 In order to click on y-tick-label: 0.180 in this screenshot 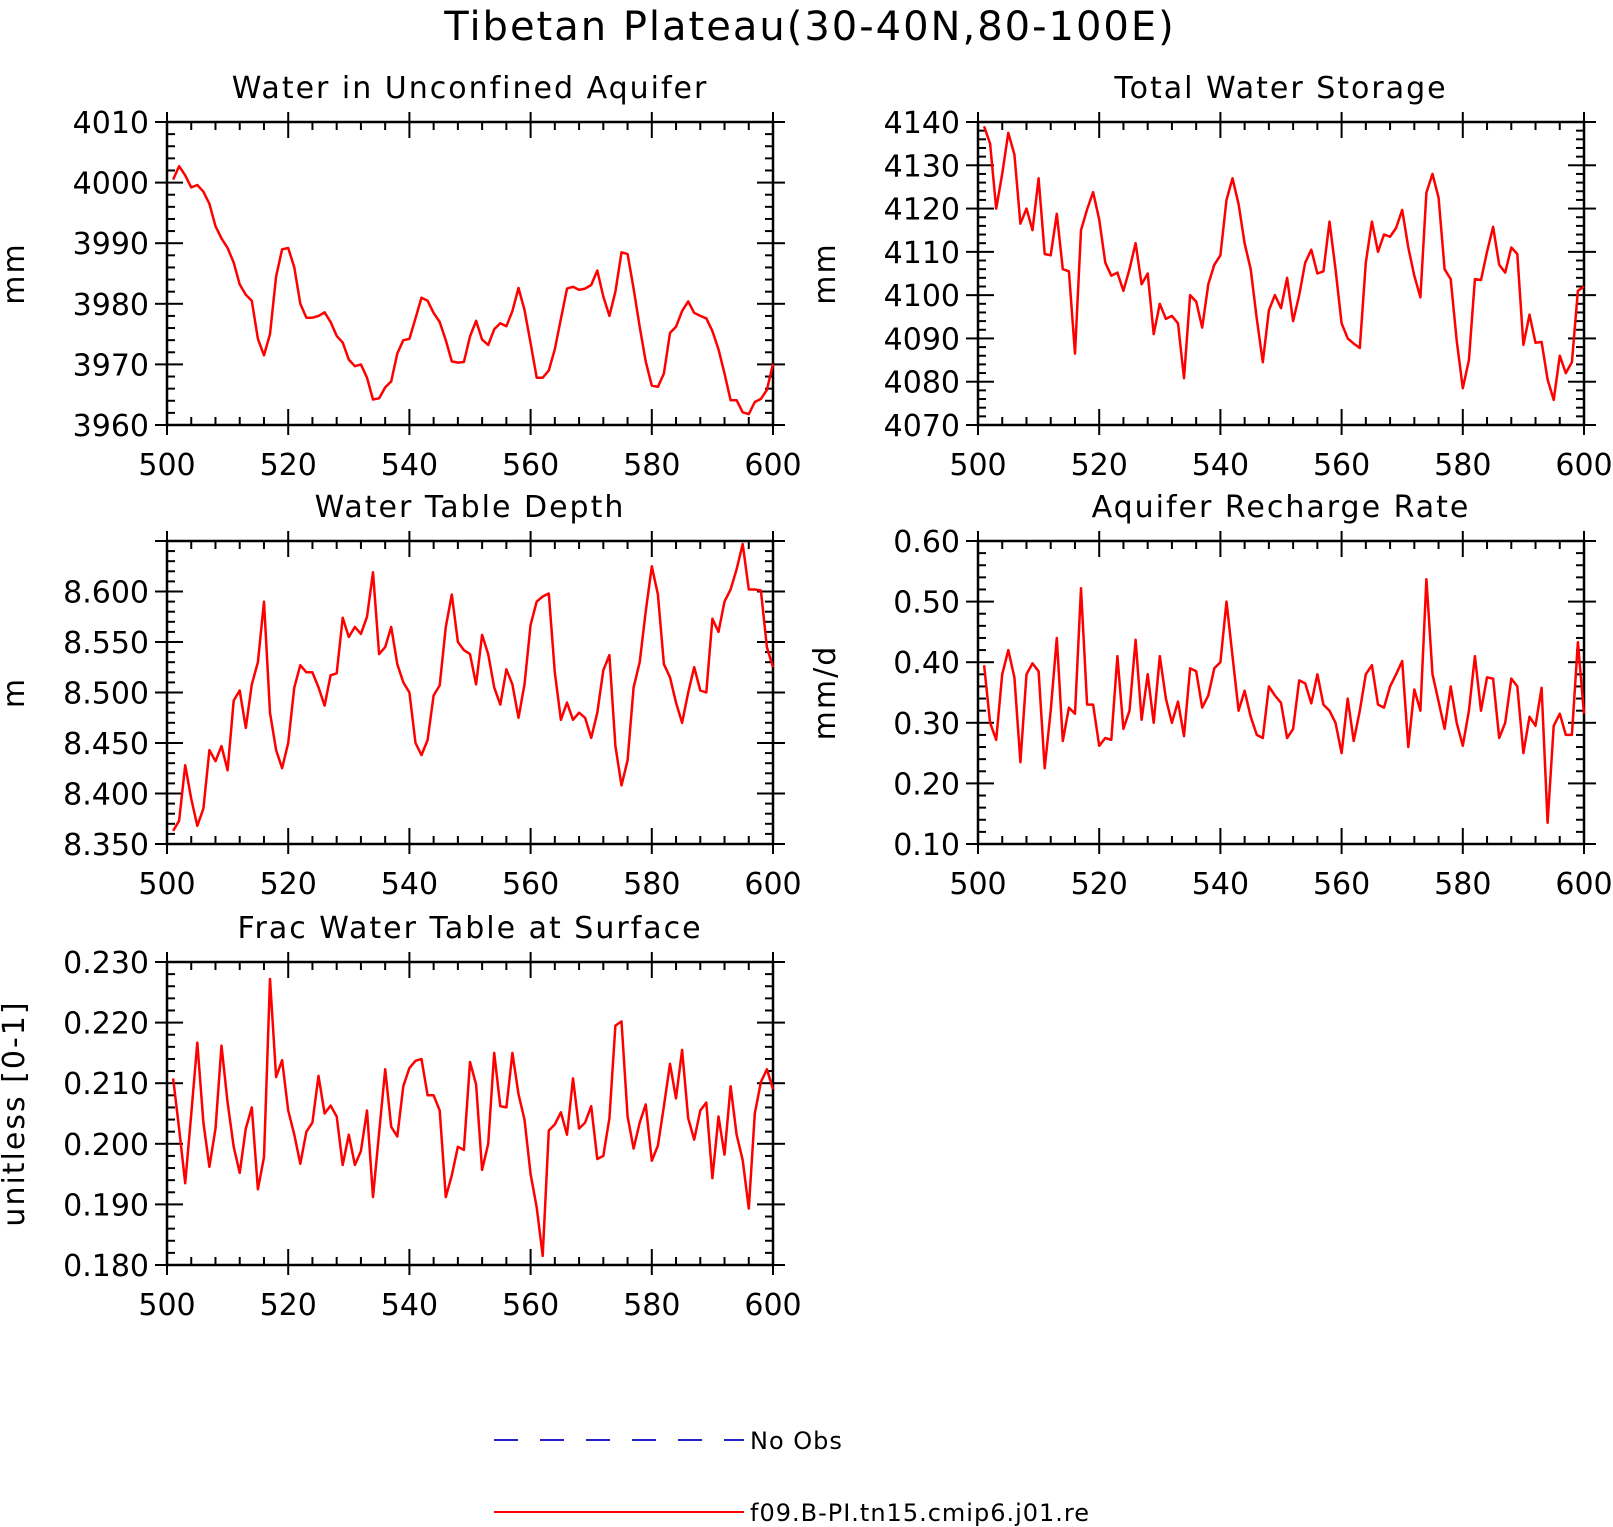, I will do `click(106, 1266)`.